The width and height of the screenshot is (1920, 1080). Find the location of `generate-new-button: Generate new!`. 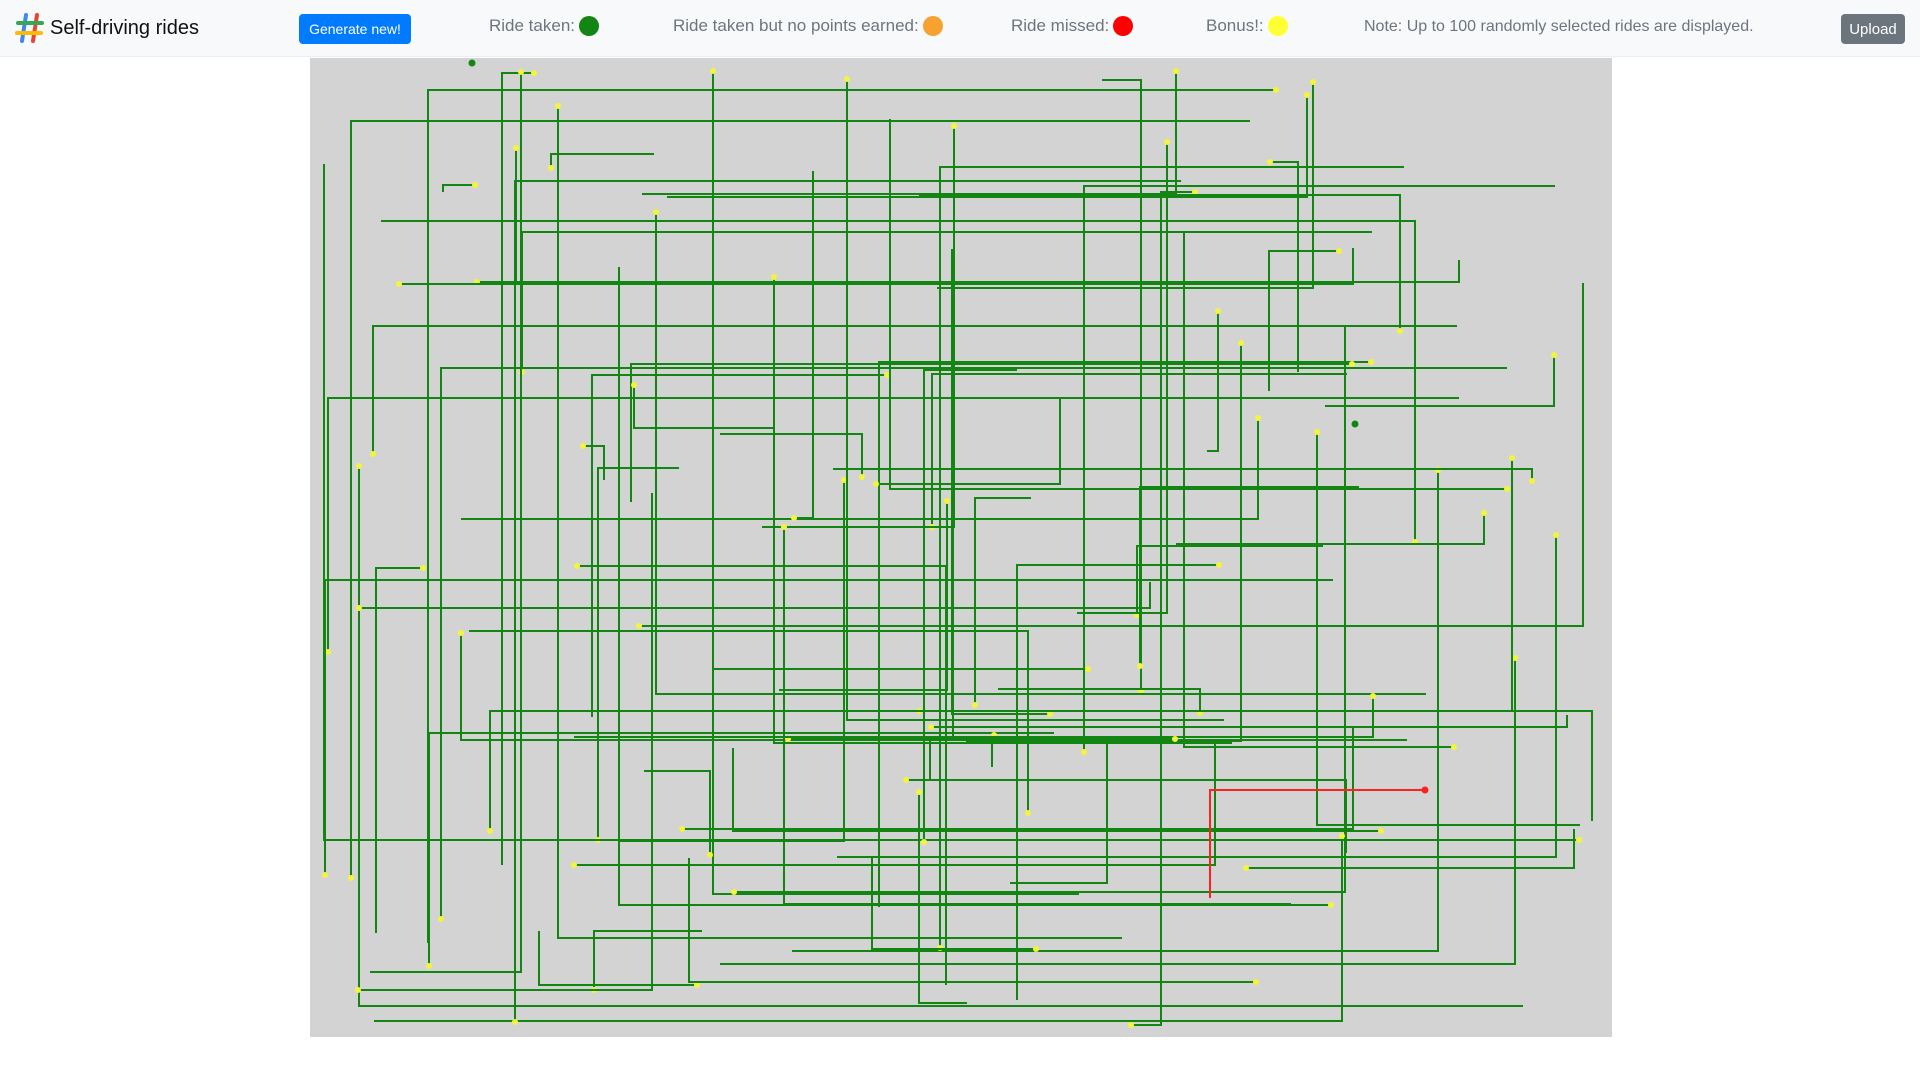

generate-new-button: Generate new! is located at coordinates (355, 29).